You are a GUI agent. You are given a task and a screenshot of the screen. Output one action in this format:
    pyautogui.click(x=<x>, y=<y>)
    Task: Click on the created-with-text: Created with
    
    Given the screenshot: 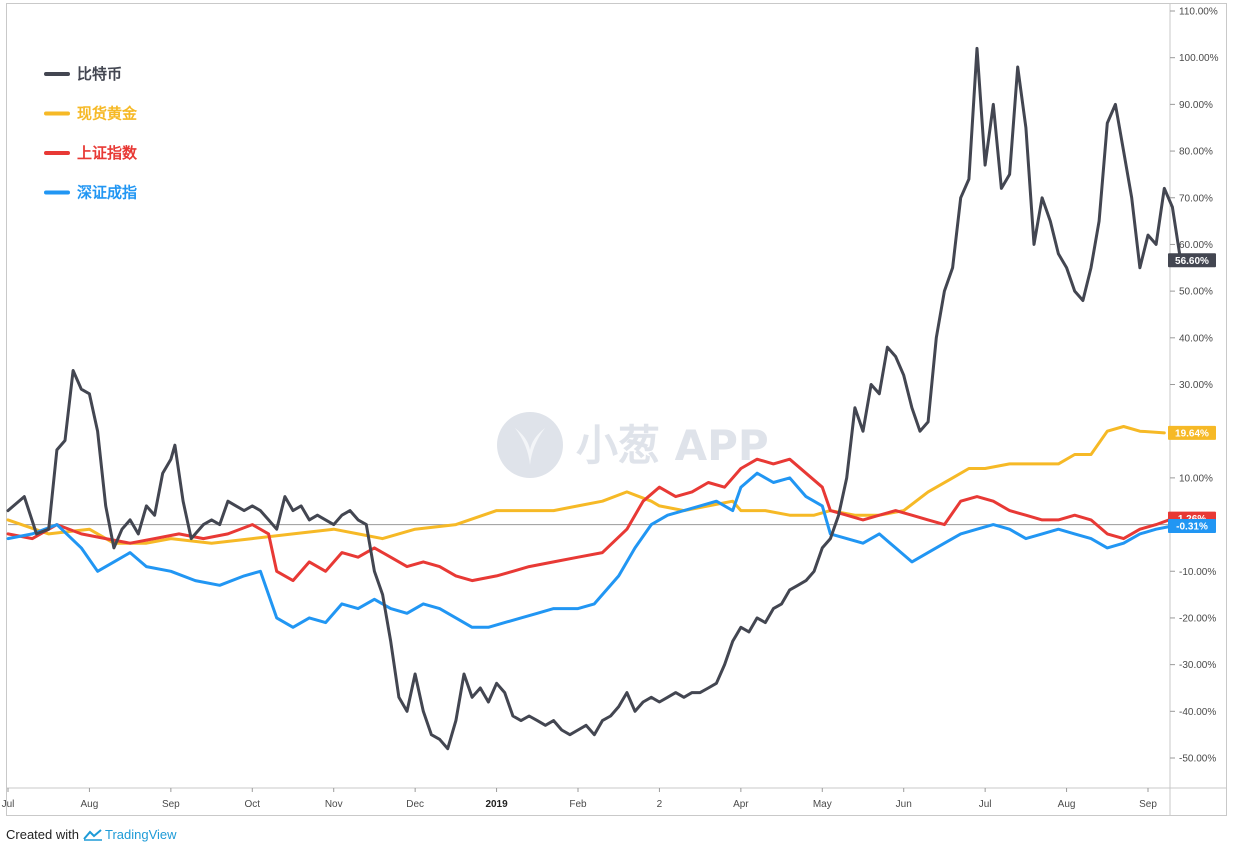 What is the action you would take?
    pyautogui.click(x=42, y=834)
    